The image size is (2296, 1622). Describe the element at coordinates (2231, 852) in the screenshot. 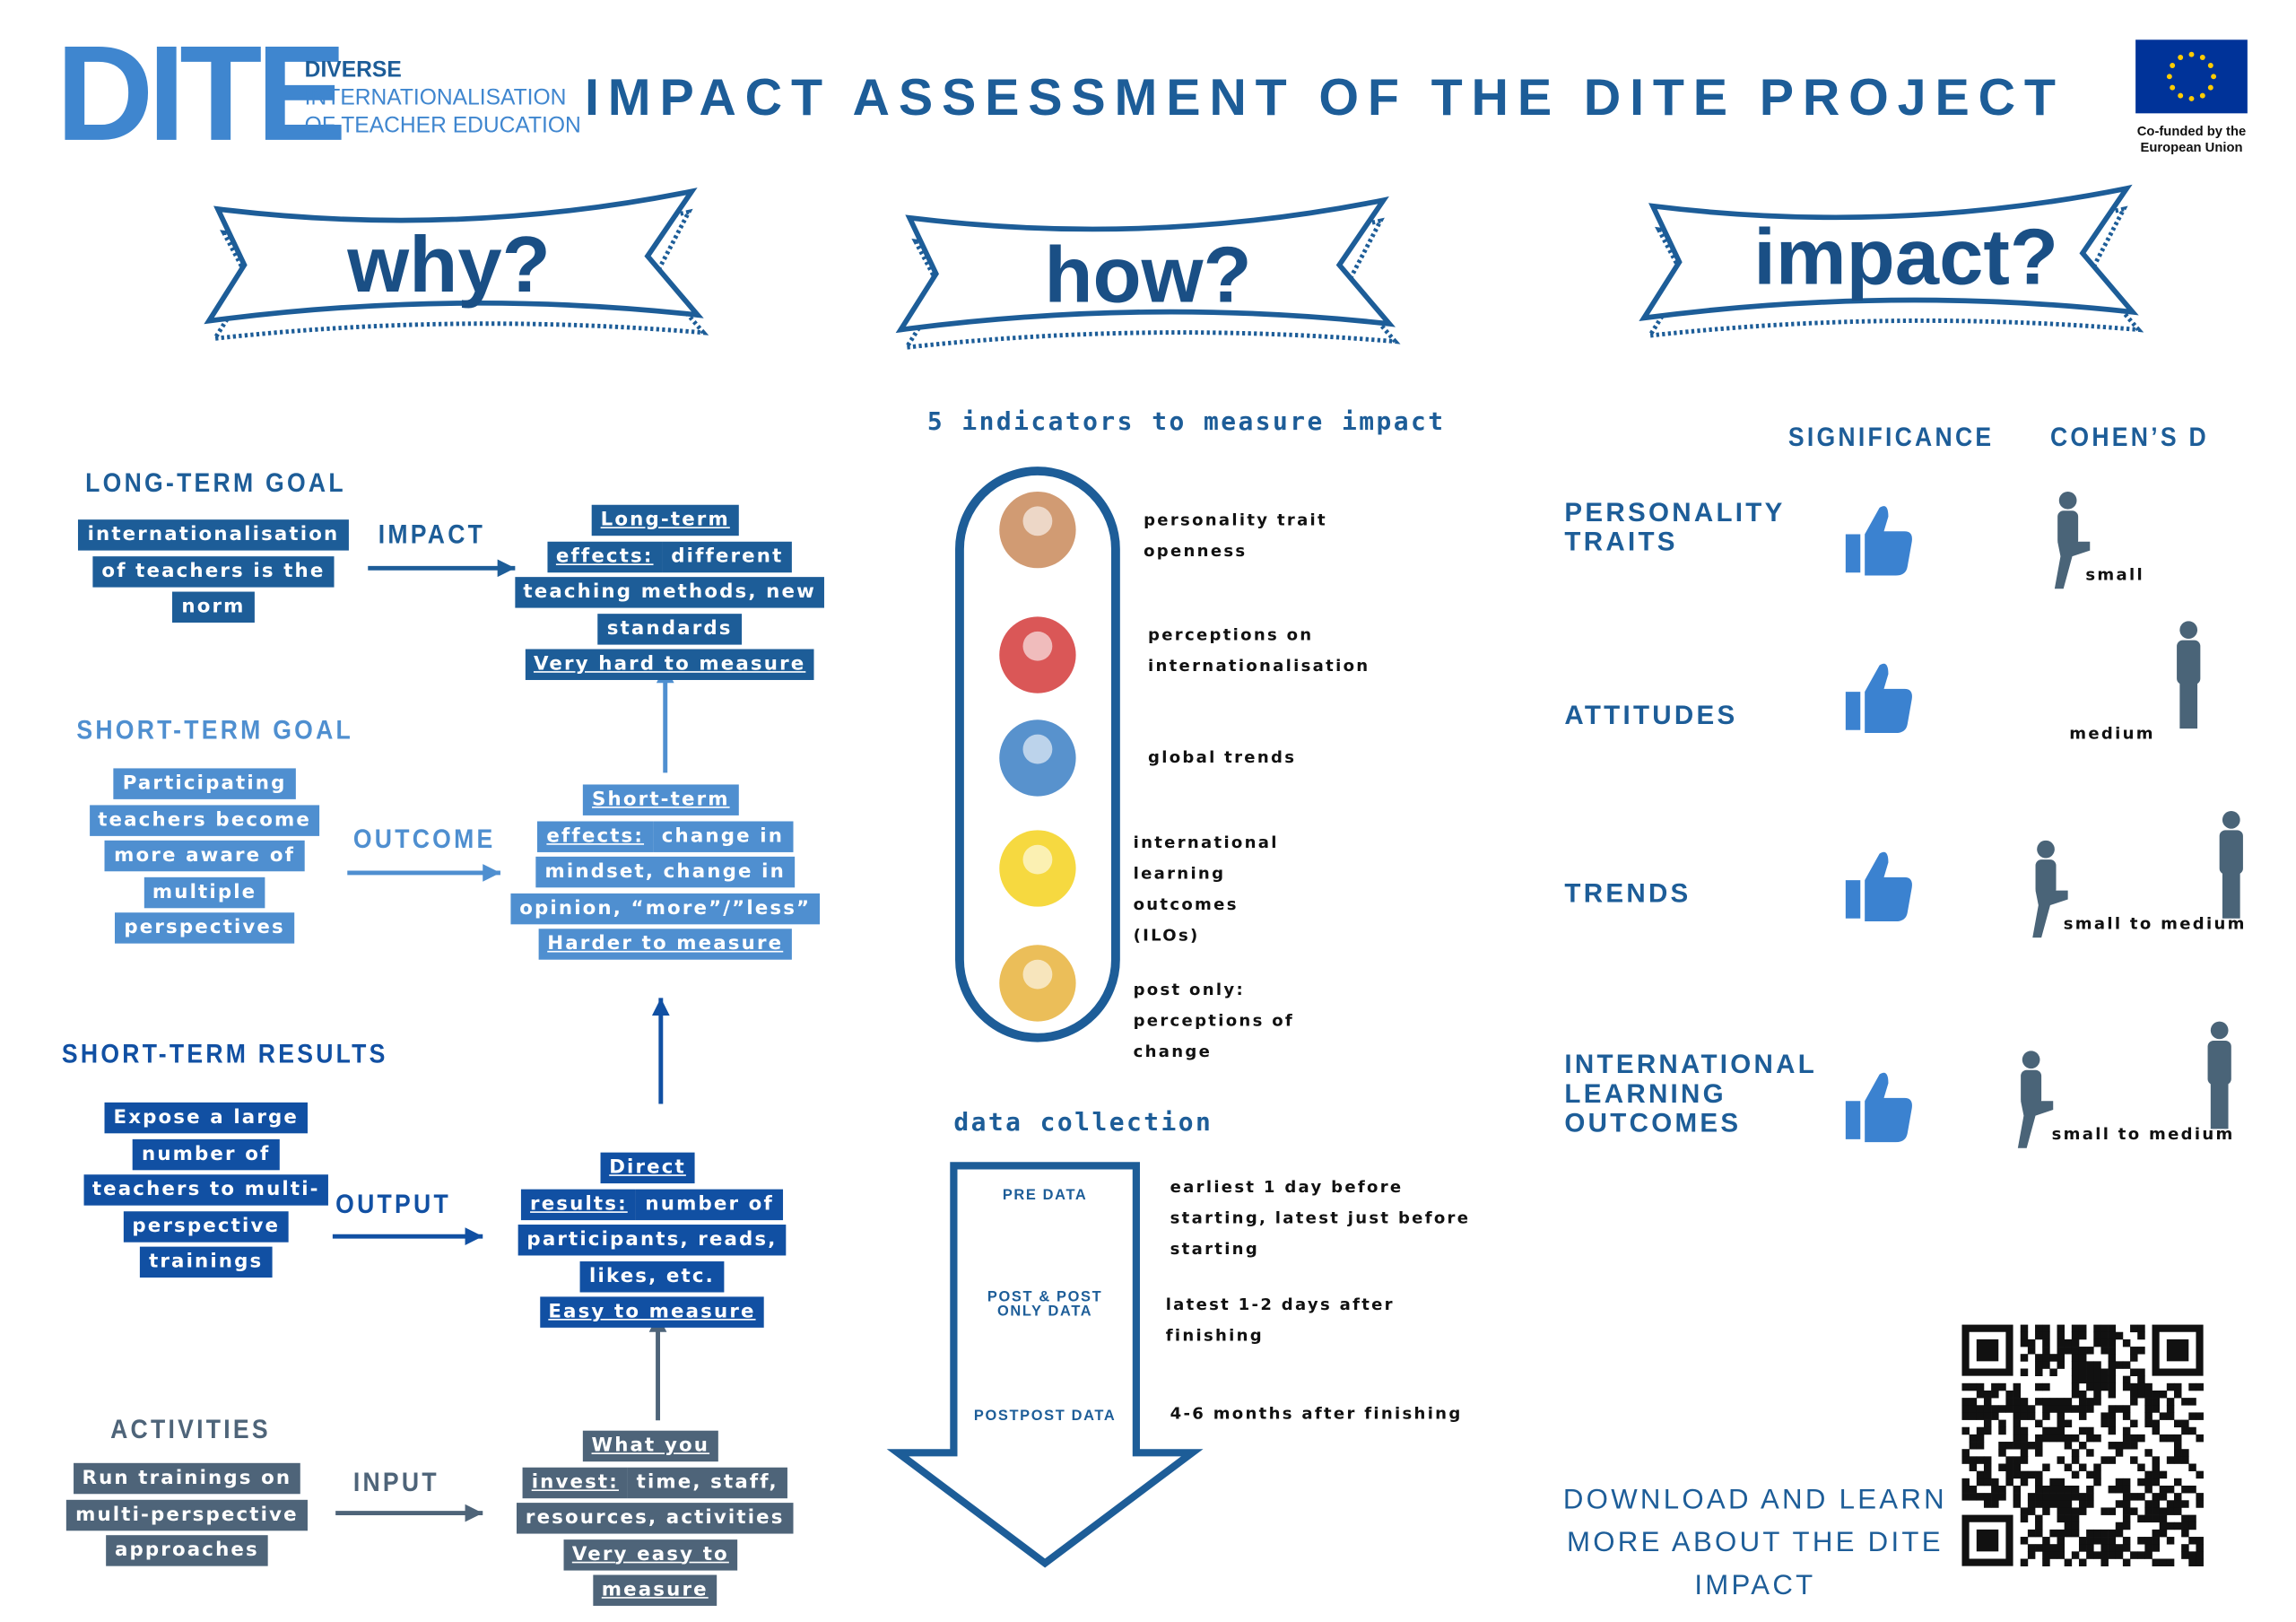

I see `person-body` at that location.